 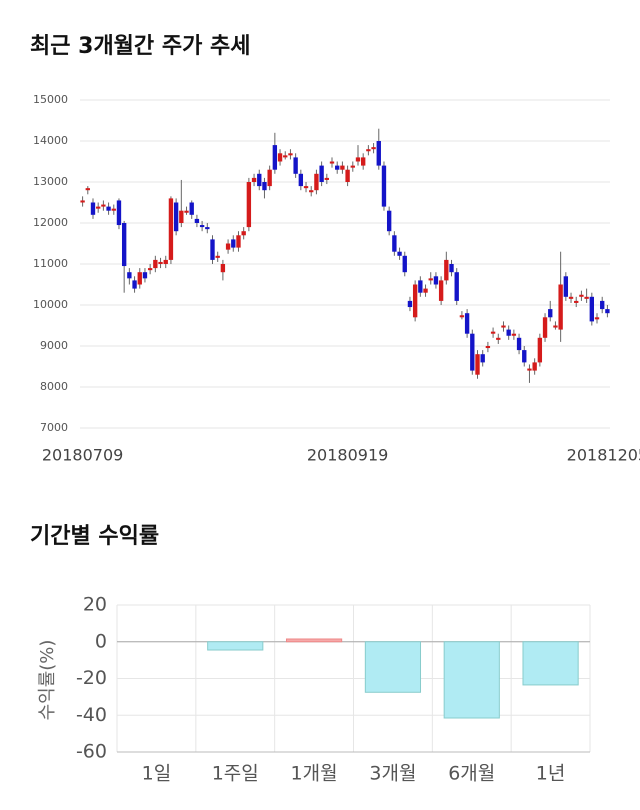 What do you see at coordinates (82, 455) in the screenshot?
I see `x-tick-label: 20180709` at bounding box center [82, 455].